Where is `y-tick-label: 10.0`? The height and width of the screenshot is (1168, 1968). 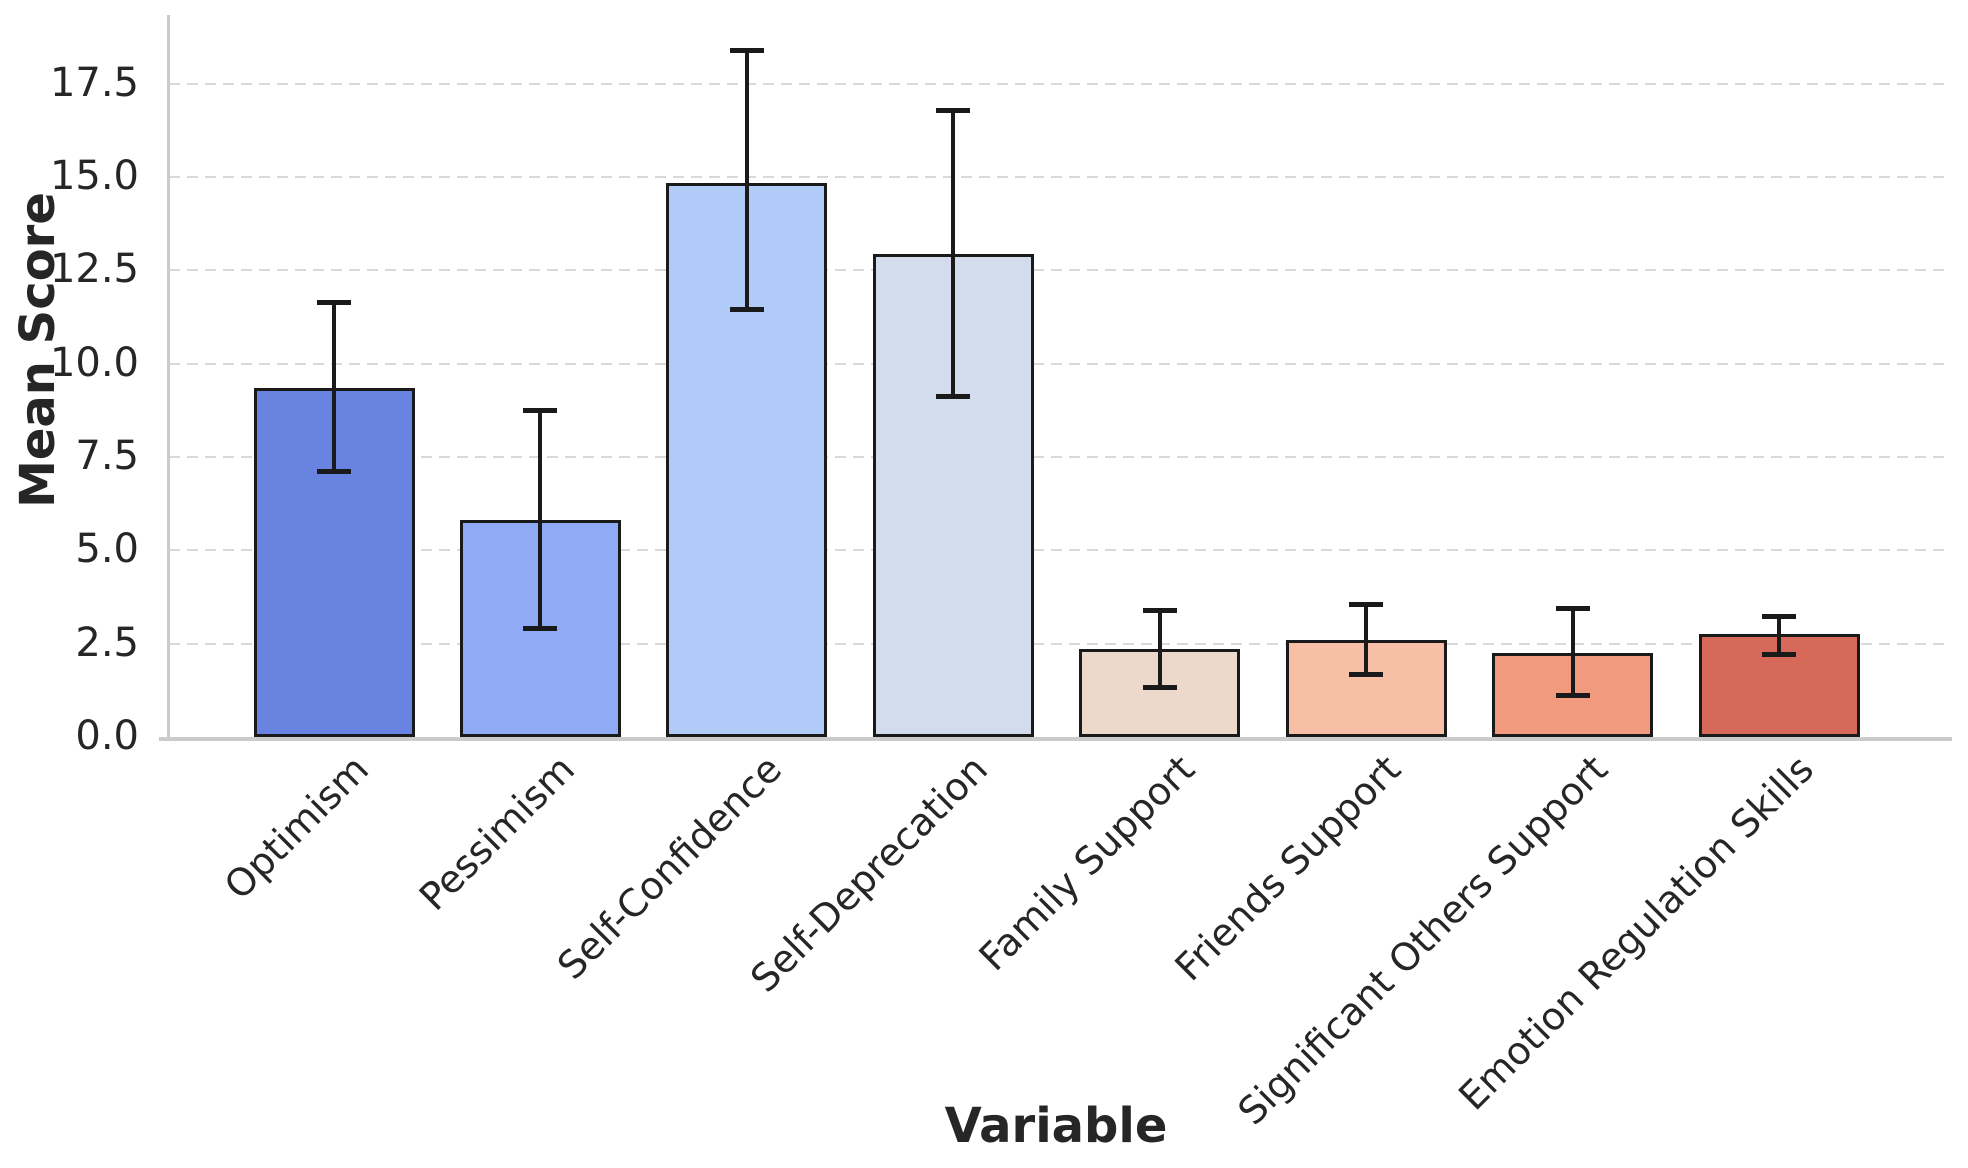 y-tick-label: 10.0 is located at coordinates (94, 362).